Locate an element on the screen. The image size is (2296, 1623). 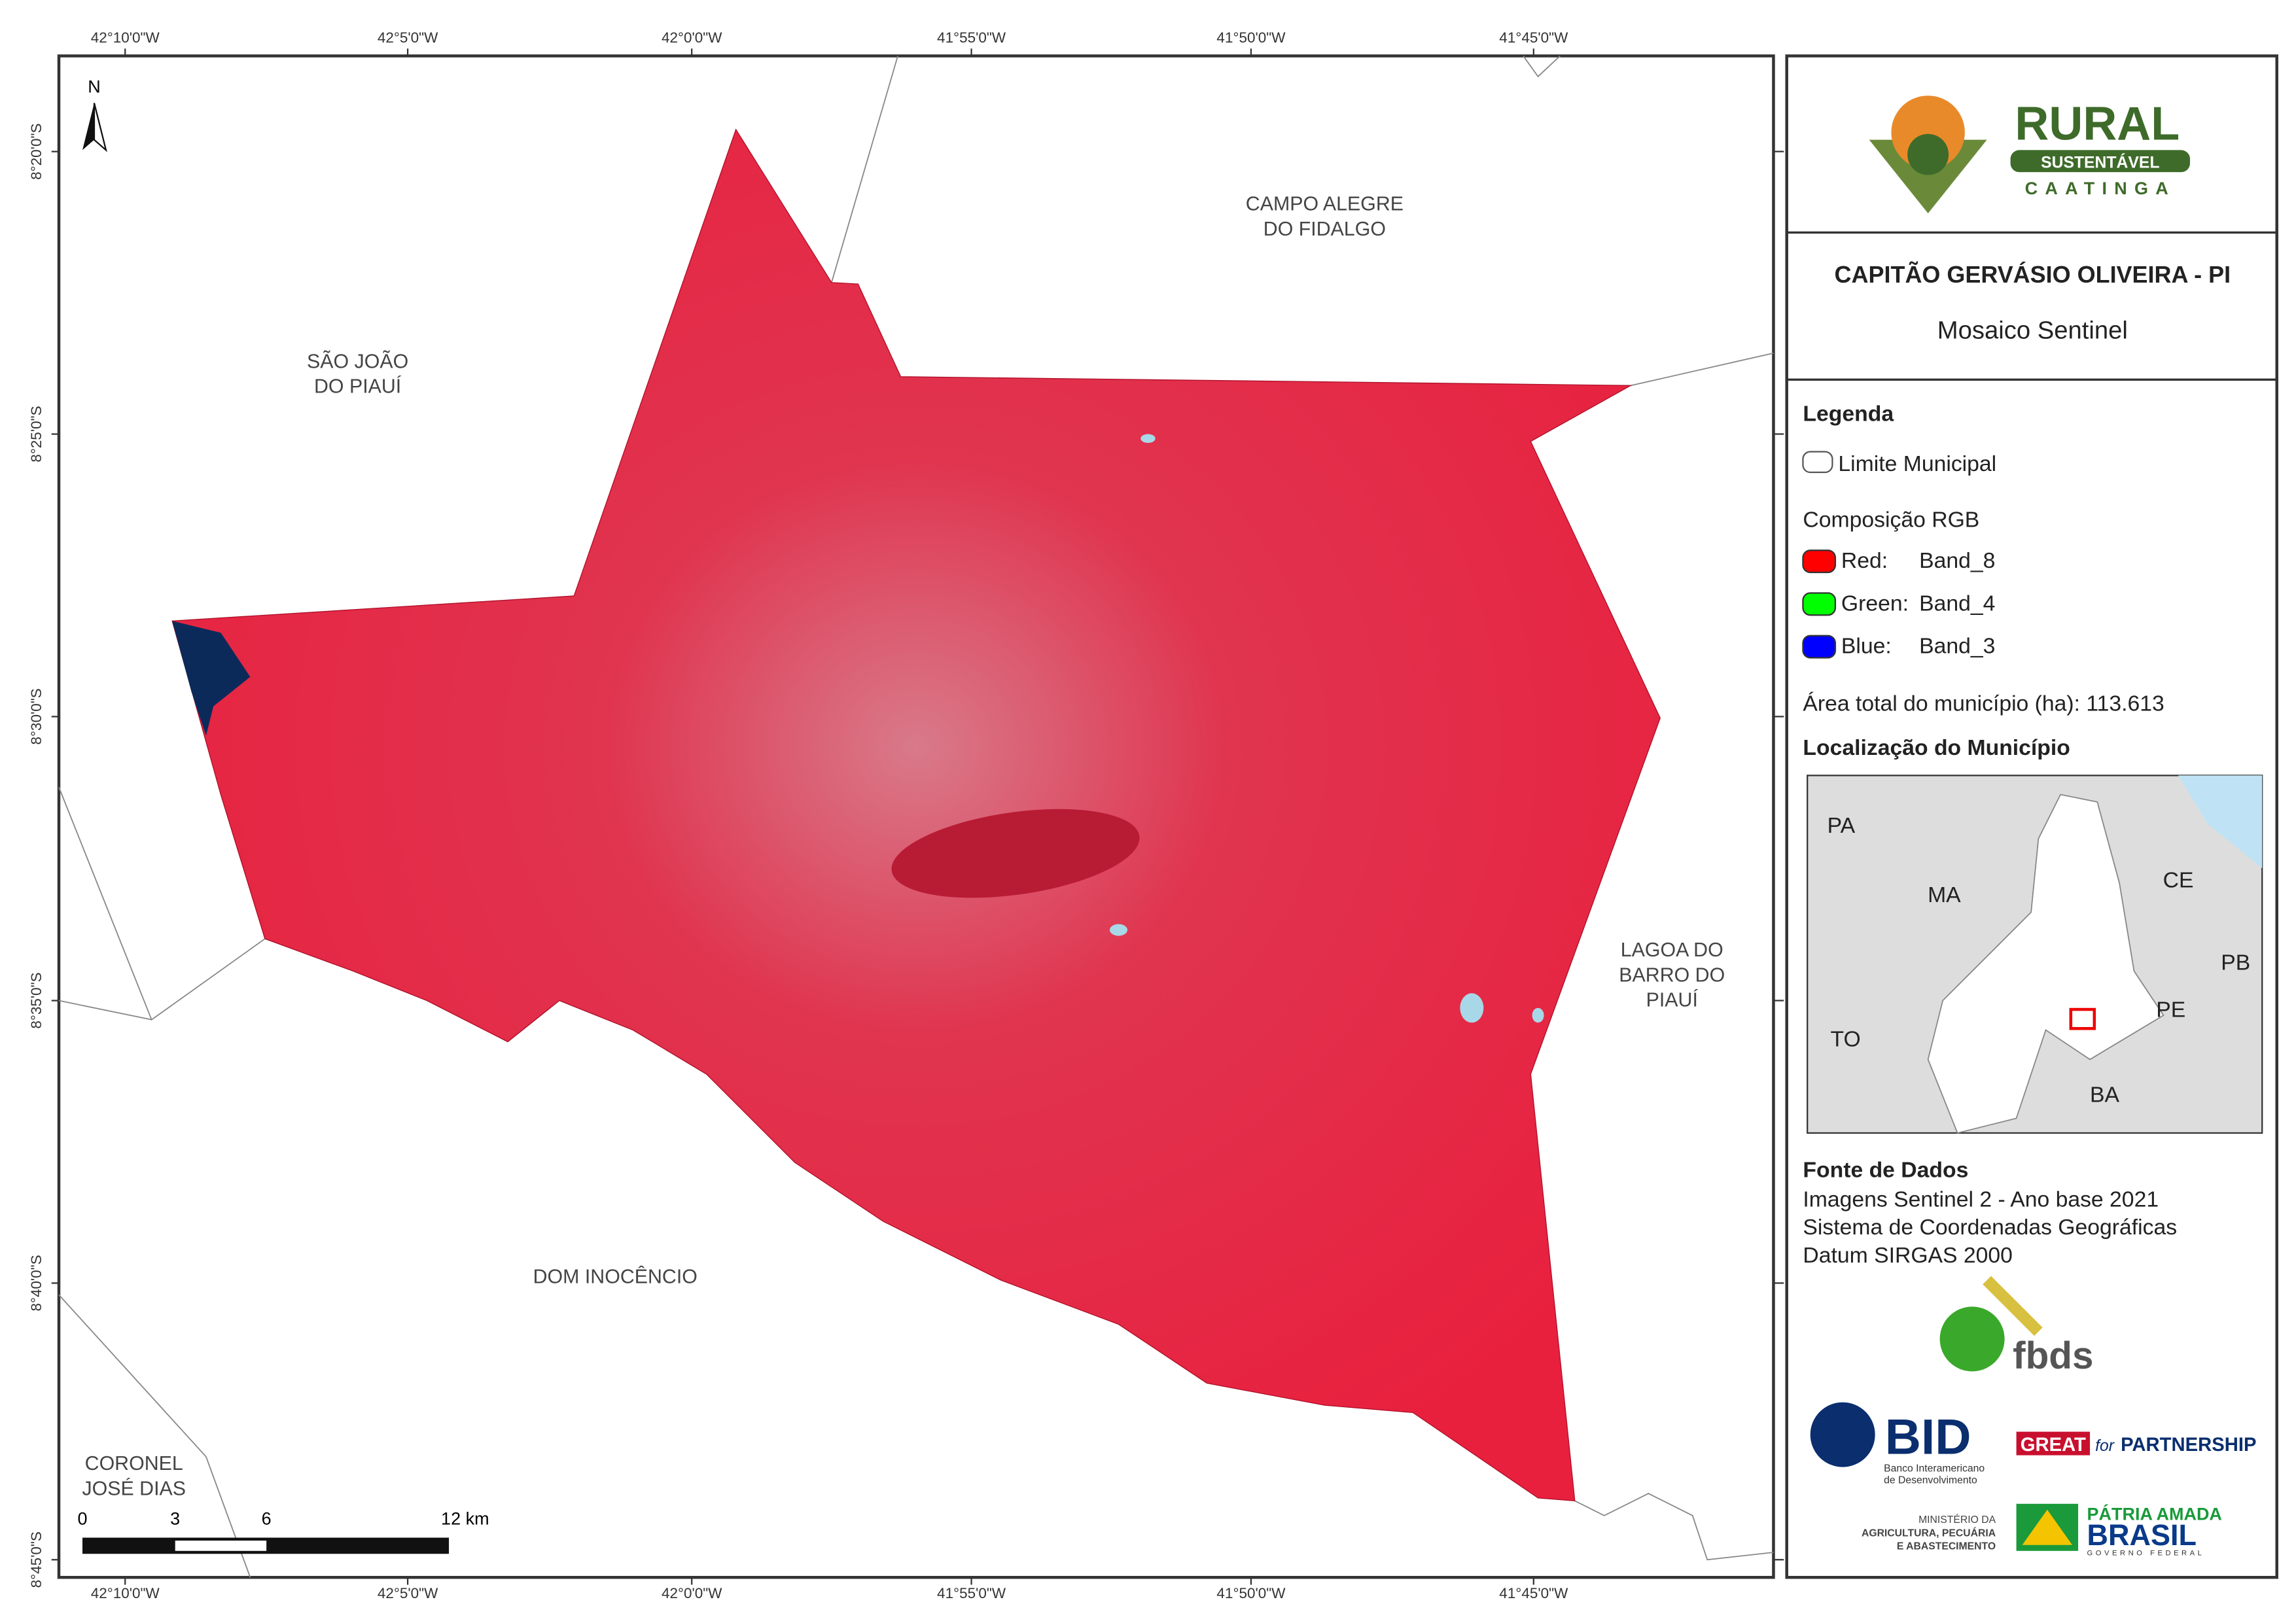
scale-bar: 0 3 6 12 km is located at coordinates (283, 1532).